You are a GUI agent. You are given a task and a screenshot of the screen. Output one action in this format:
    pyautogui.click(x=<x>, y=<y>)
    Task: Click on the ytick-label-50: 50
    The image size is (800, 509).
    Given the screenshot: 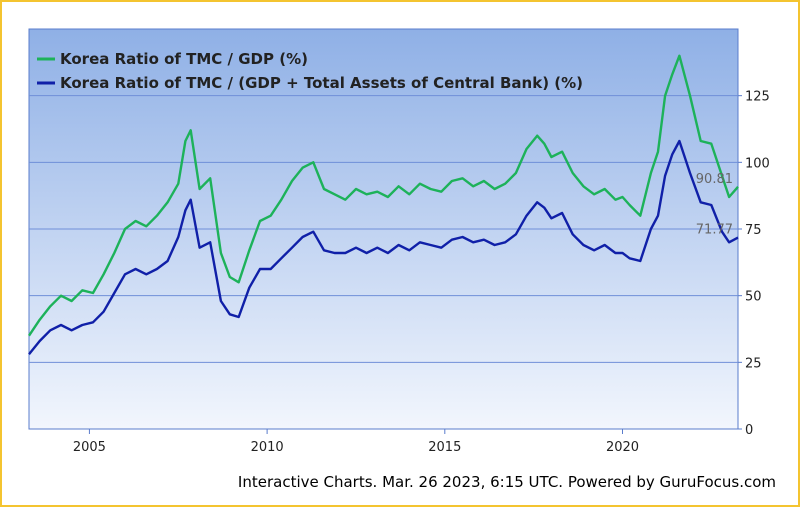 What is the action you would take?
    pyautogui.click(x=753, y=297)
    